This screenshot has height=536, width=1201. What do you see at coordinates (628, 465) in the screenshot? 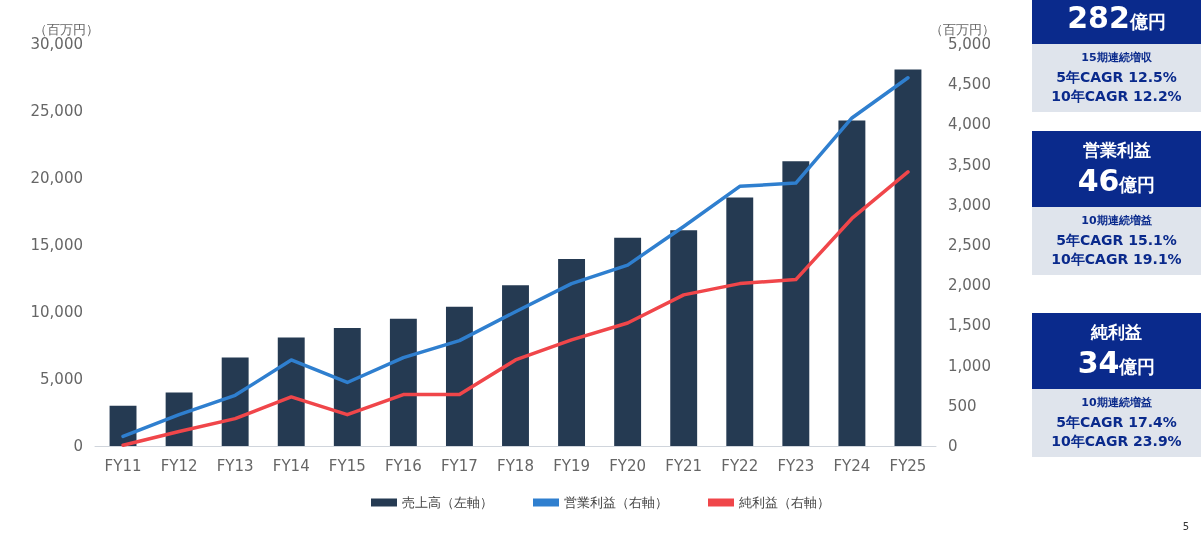
I see `x-tick-label: FY20` at bounding box center [628, 465].